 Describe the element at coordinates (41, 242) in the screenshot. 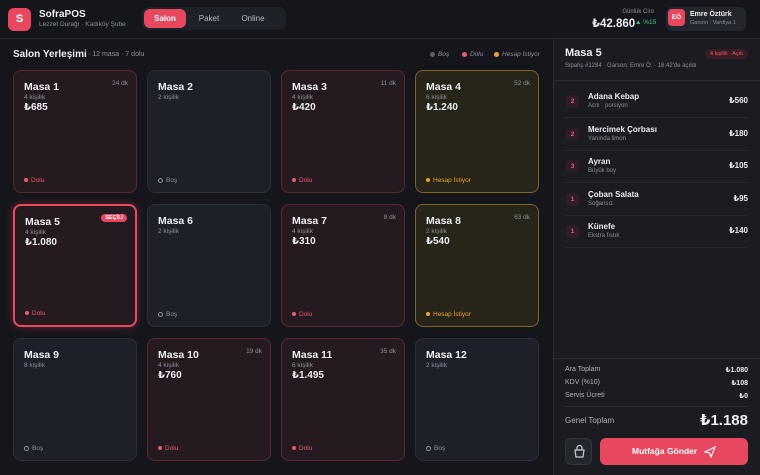

I see `table-amount: ₺1.080` at that location.